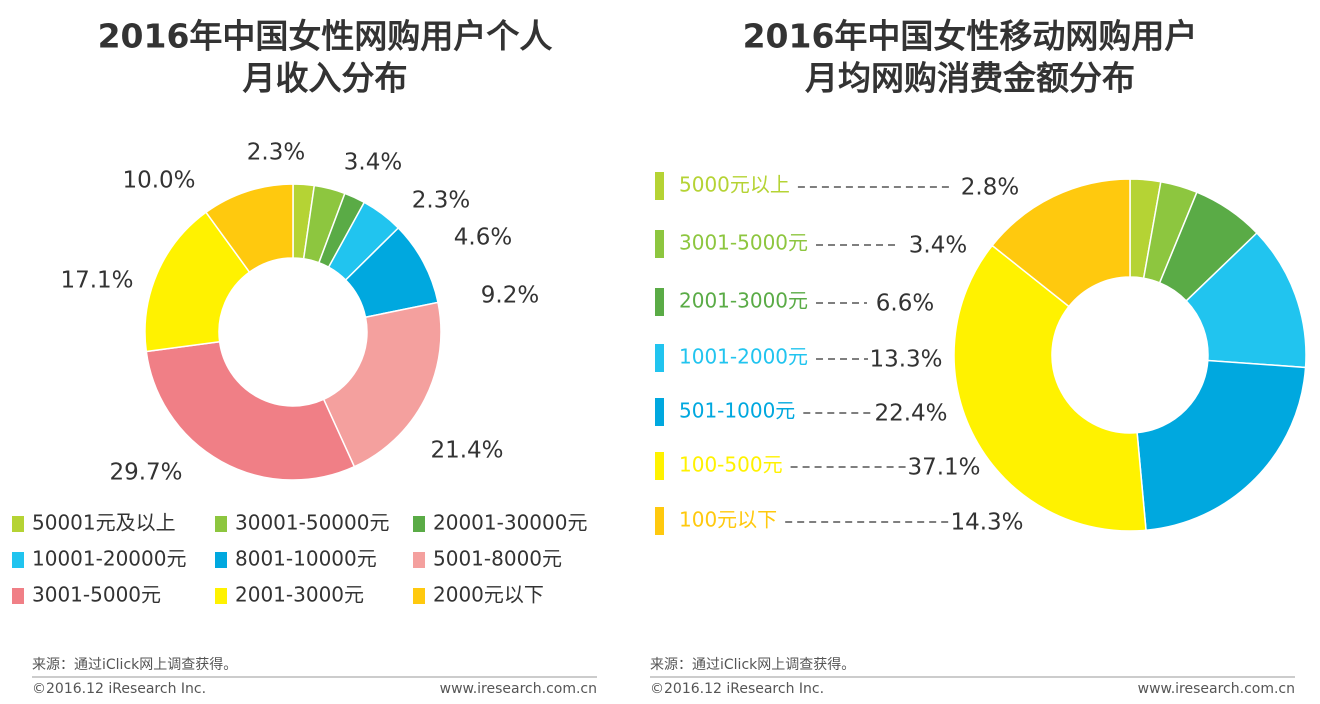 This screenshot has width=1320, height=704. Describe the element at coordinates (325, 36) in the screenshot. I see `chart-title: 2016年中国女性网购用户个人` at that location.